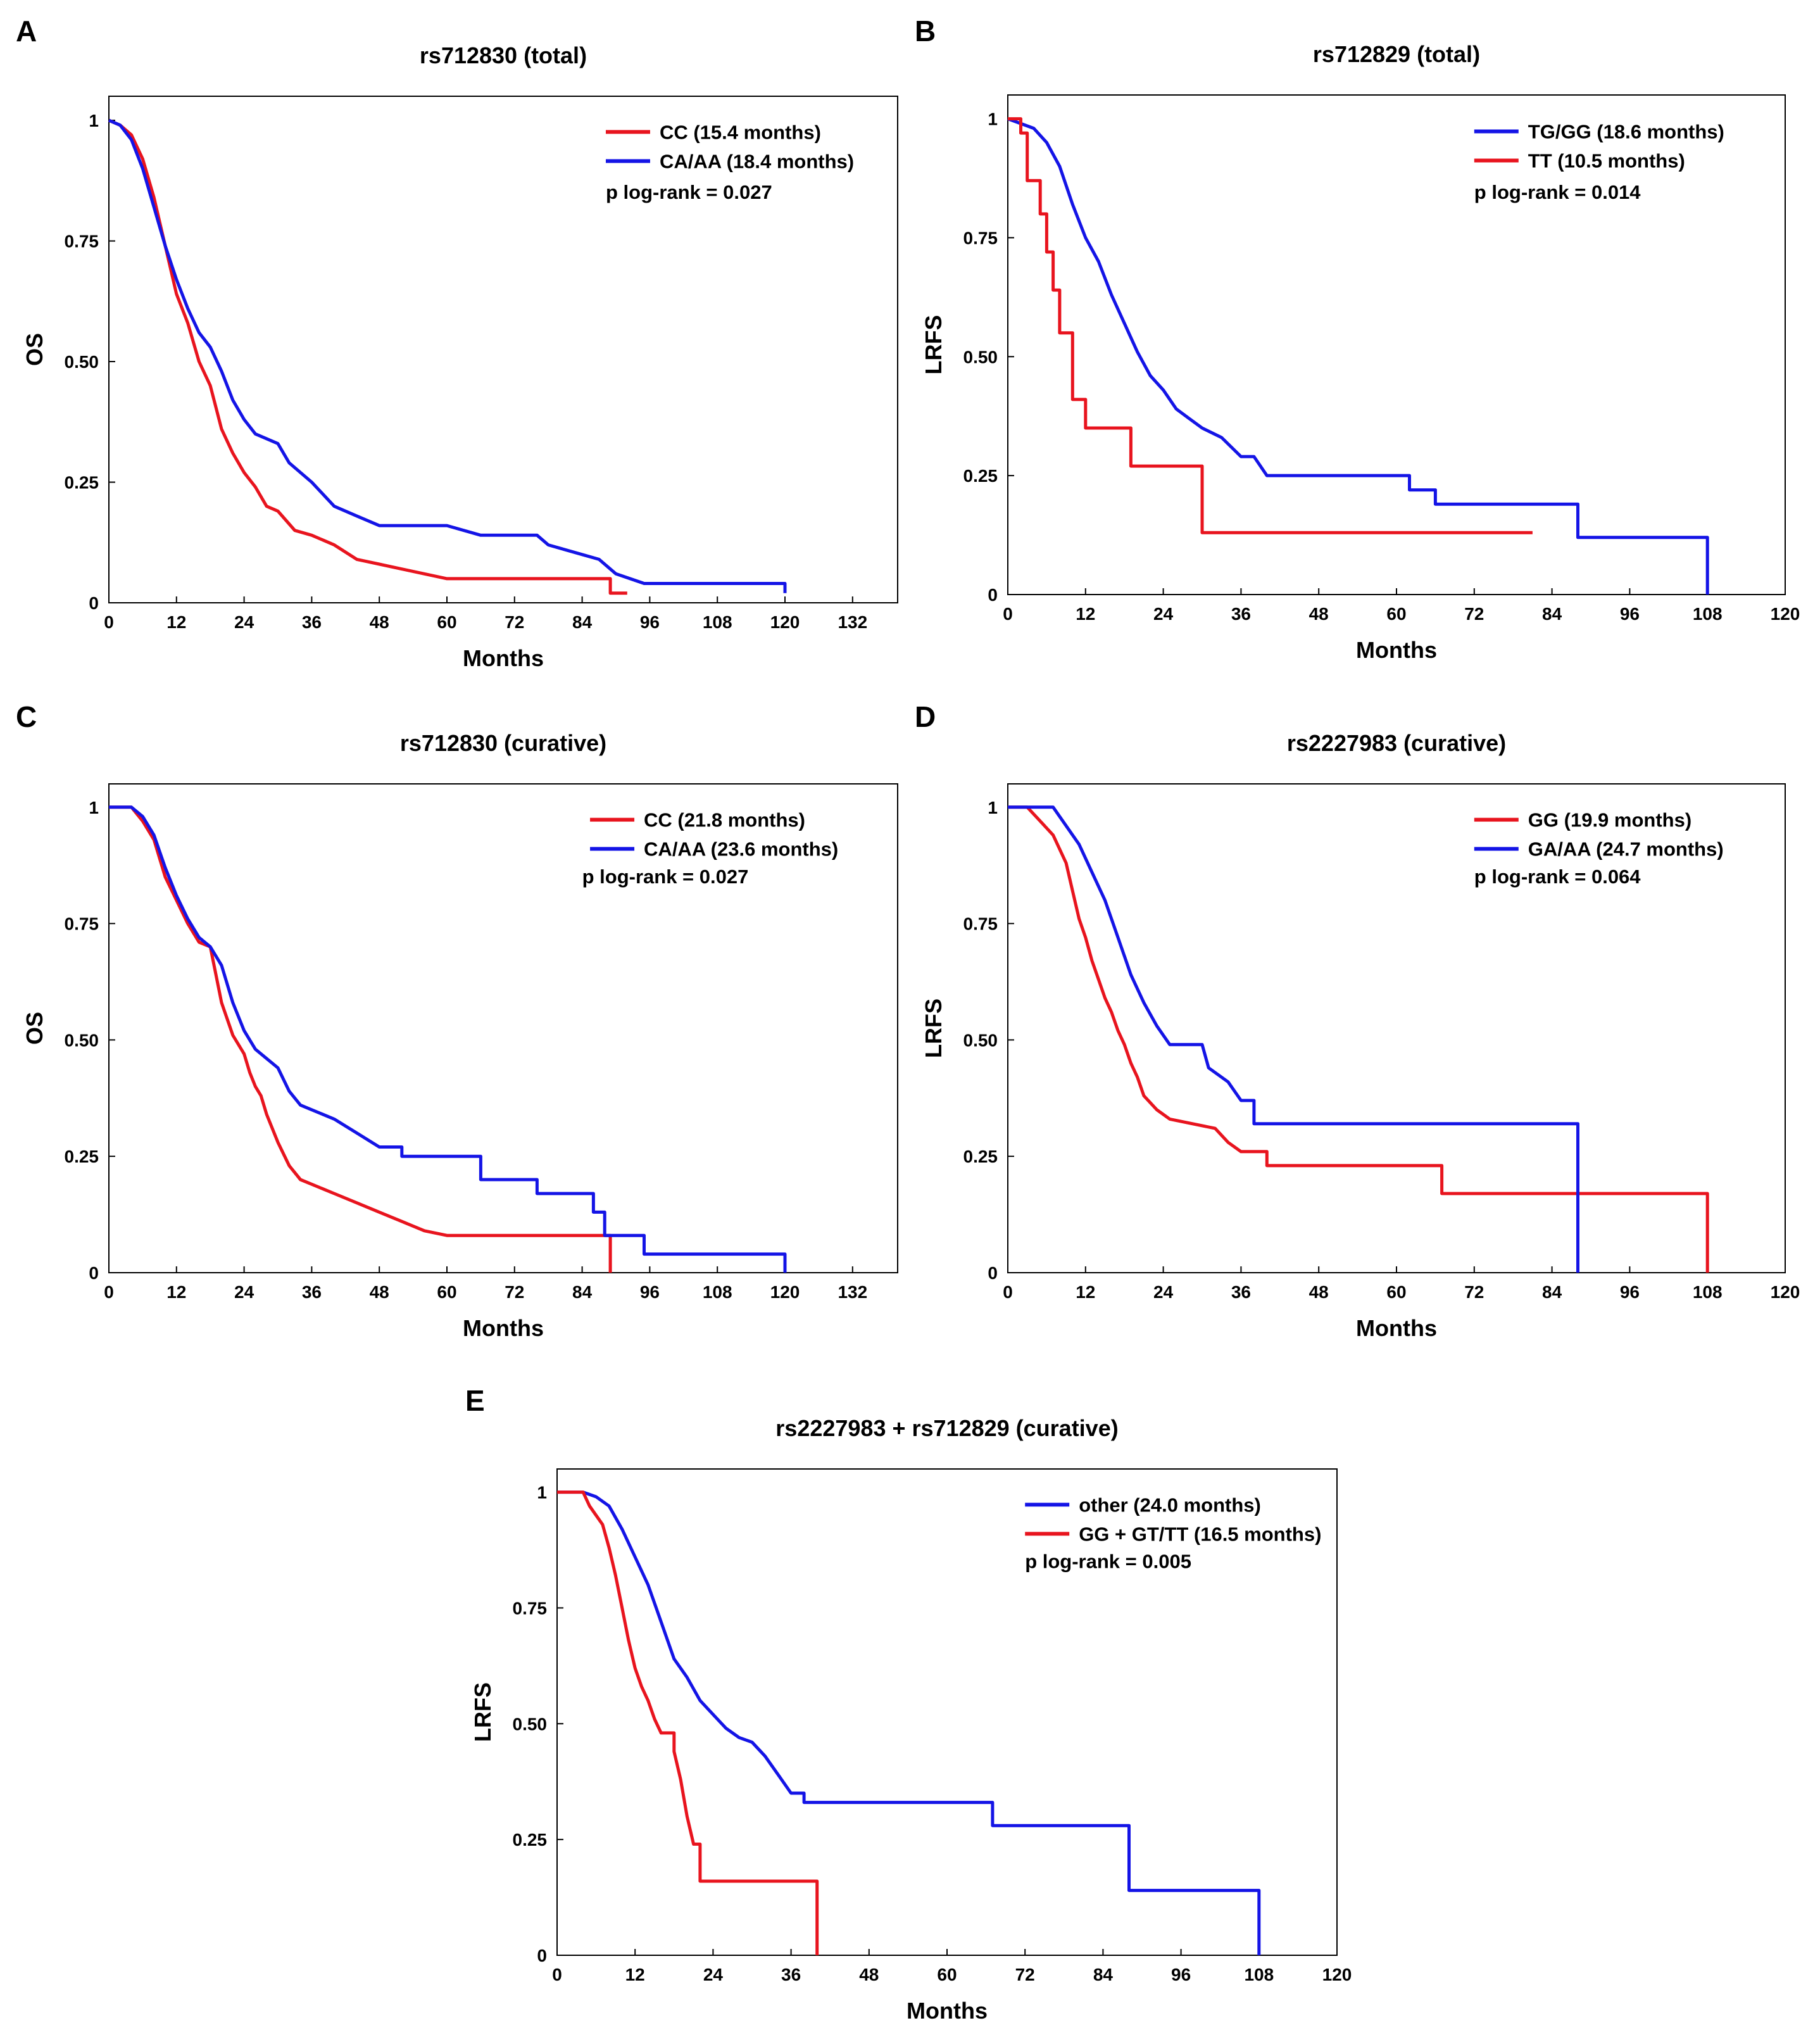 This screenshot has width=1820, height=2042. I want to click on legend-label: TT (10.5 months), so click(1606, 160).